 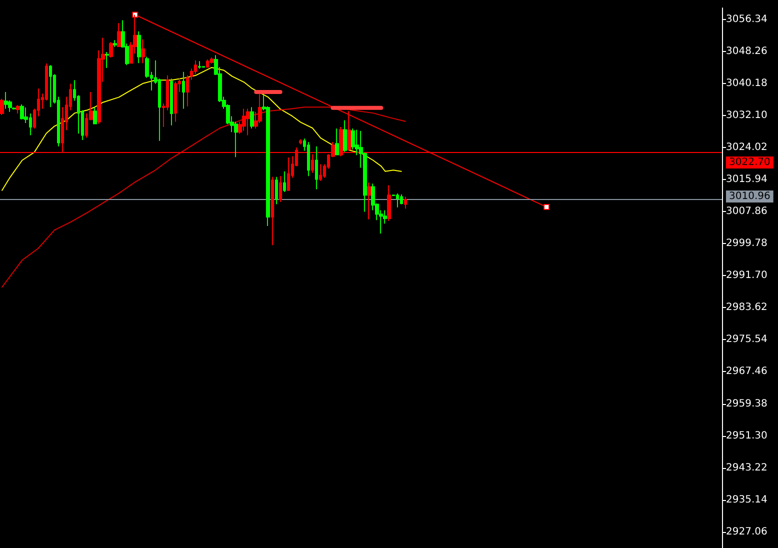 I want to click on ref-line-label: 3022.70, so click(x=749, y=162).